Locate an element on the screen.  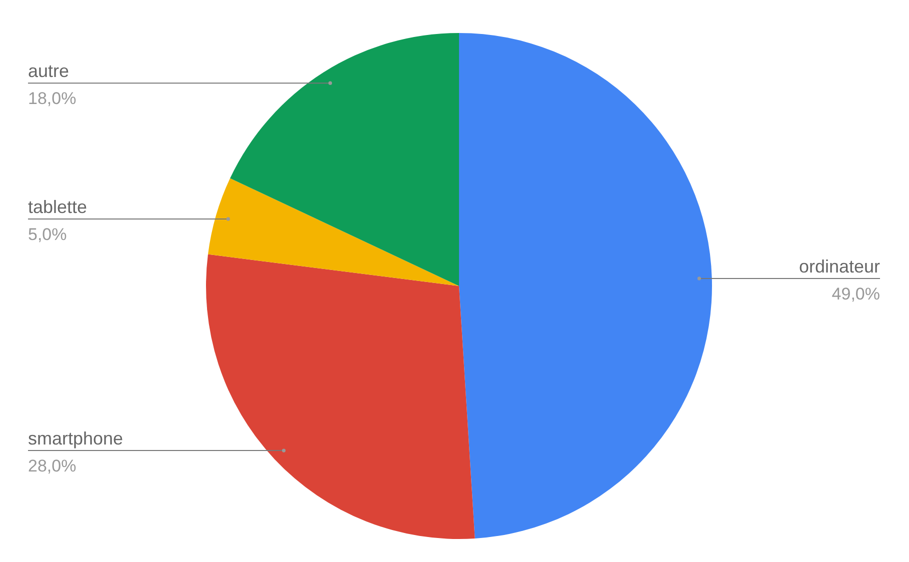
slice-label: smartphone is located at coordinates (76, 438).